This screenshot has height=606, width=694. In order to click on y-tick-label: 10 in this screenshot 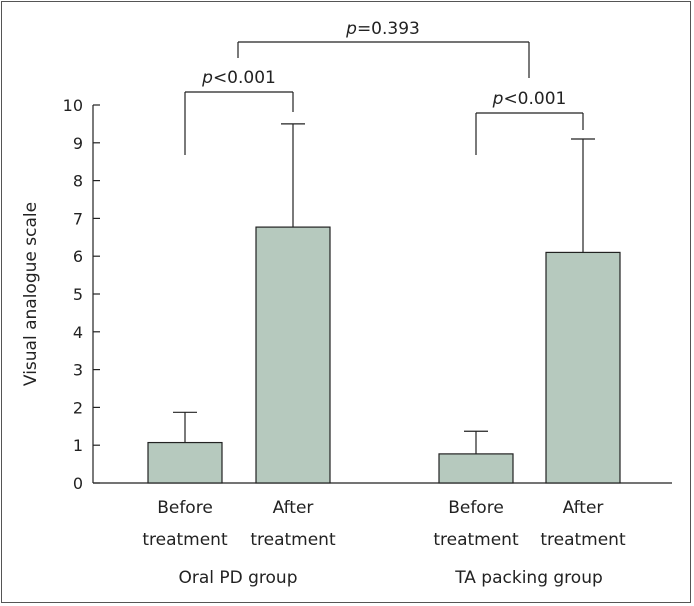, I will do `click(73, 105)`.